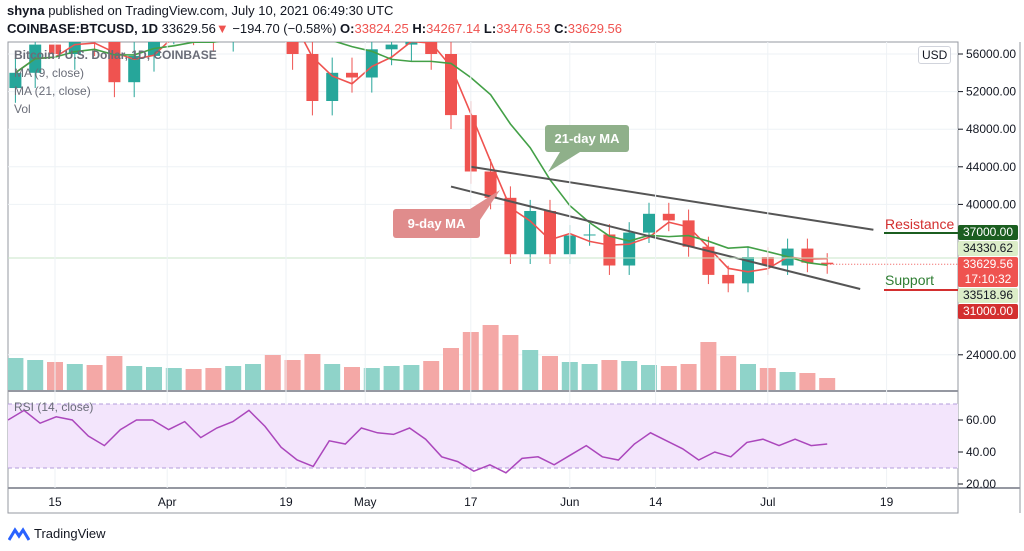 This screenshot has width=1024, height=551. Describe the element at coordinates (988, 311) in the screenshot. I see `support-price-label: 31000.00` at that location.